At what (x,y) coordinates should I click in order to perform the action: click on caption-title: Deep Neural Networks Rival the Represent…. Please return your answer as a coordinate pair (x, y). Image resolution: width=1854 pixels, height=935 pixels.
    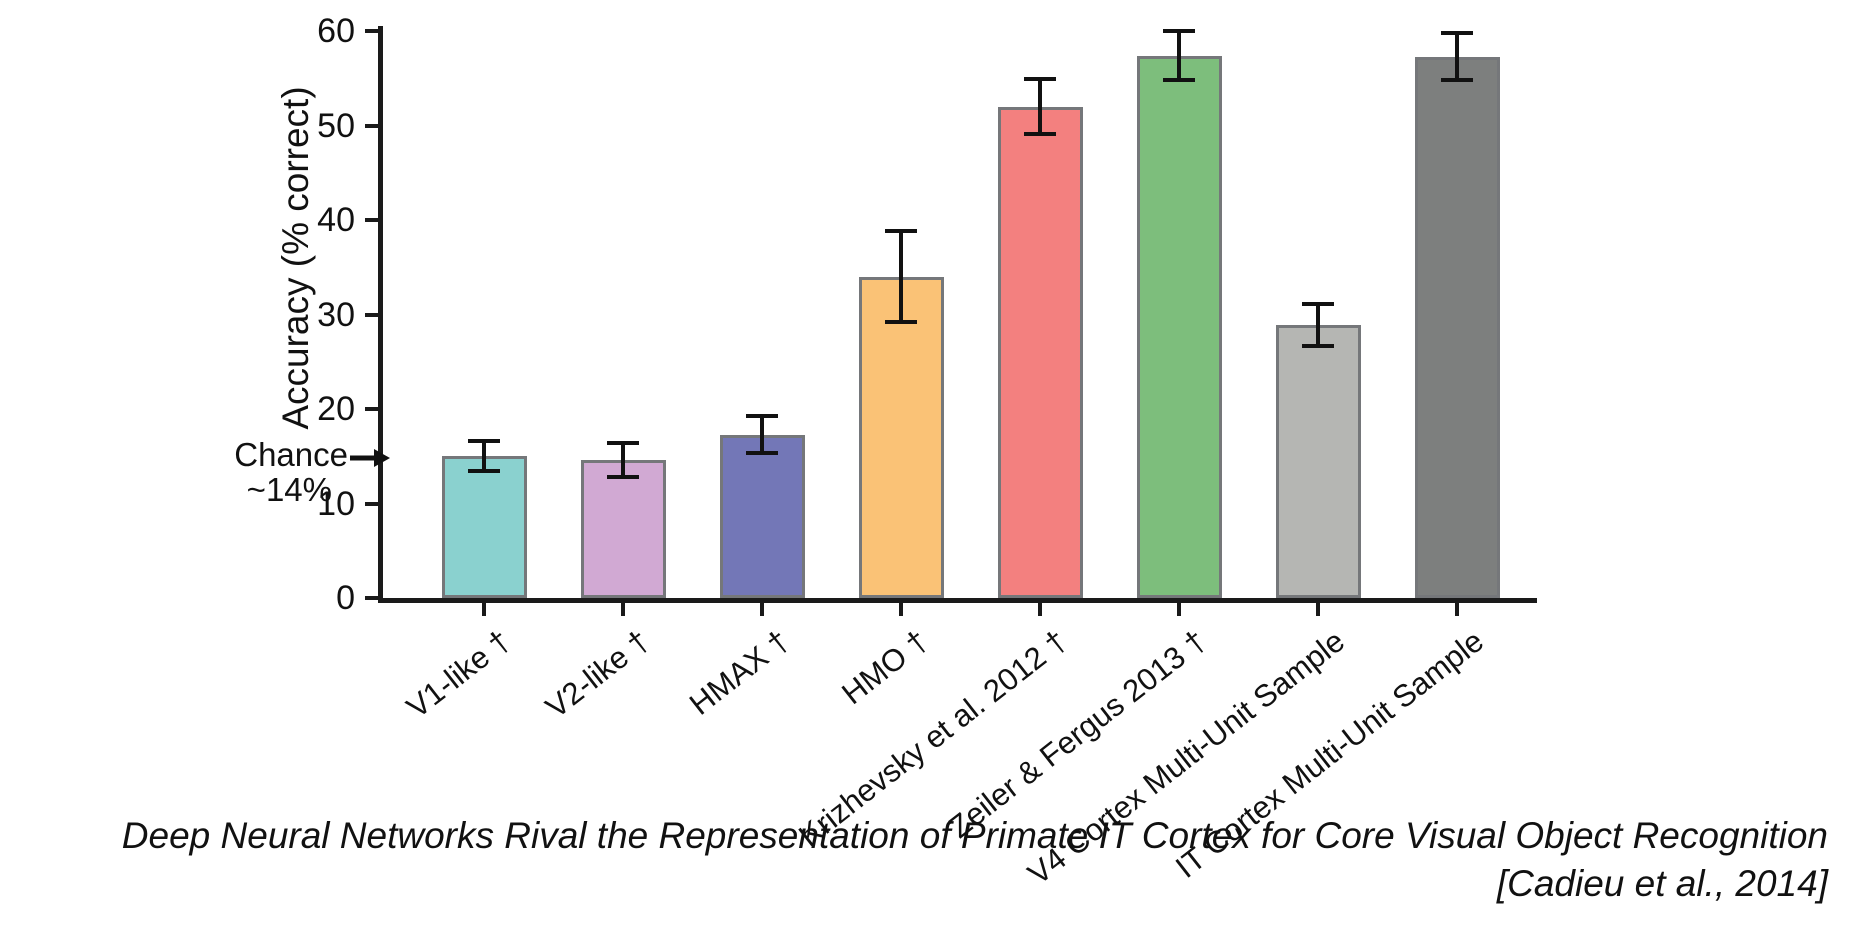
    Looking at the image, I should click on (974, 835).